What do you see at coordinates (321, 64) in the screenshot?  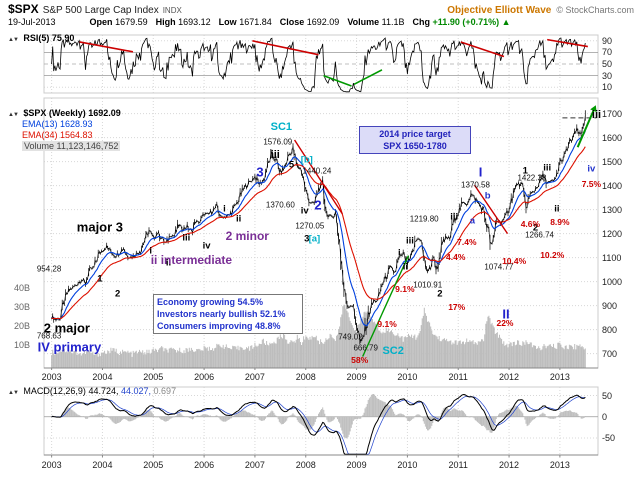 I see `rsi-plot` at bounding box center [321, 64].